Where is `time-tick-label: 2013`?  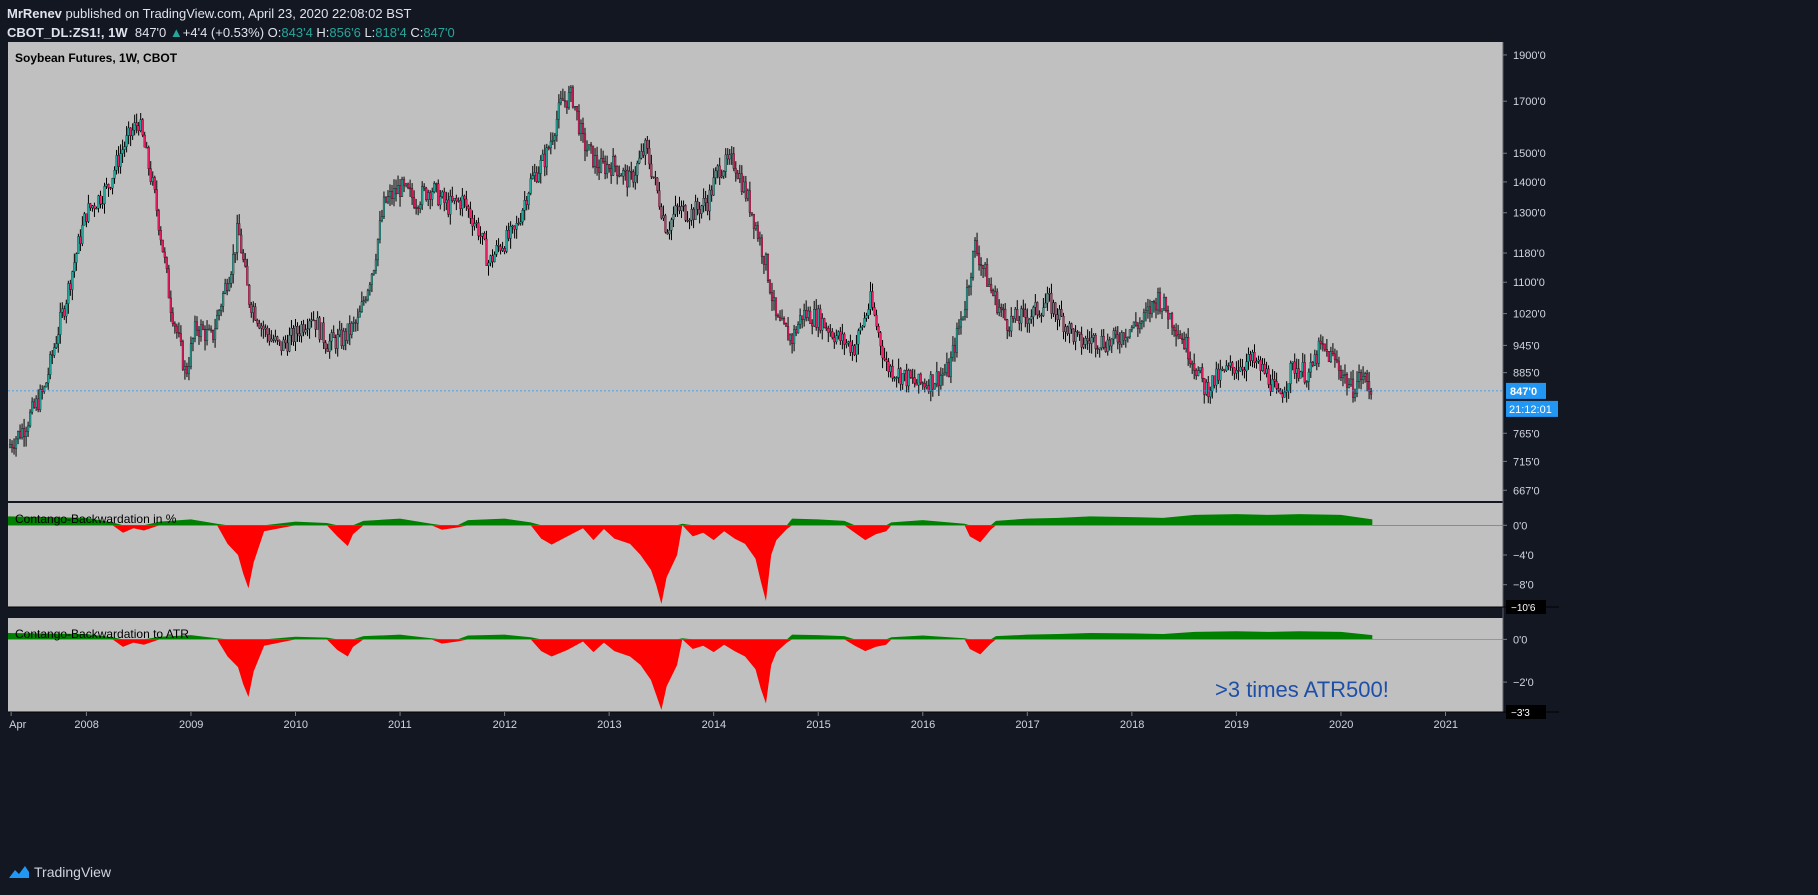
time-tick-label: 2013 is located at coordinates (609, 725).